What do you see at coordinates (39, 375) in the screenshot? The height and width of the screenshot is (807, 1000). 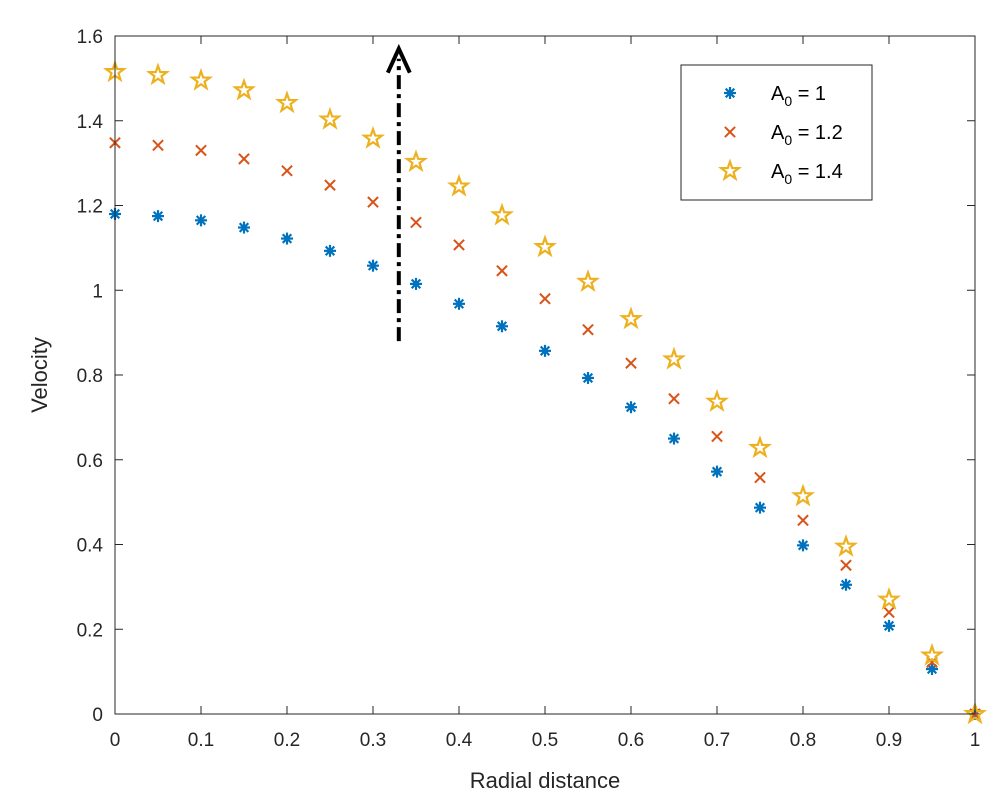 I see `y-axis-label: Velocity` at bounding box center [39, 375].